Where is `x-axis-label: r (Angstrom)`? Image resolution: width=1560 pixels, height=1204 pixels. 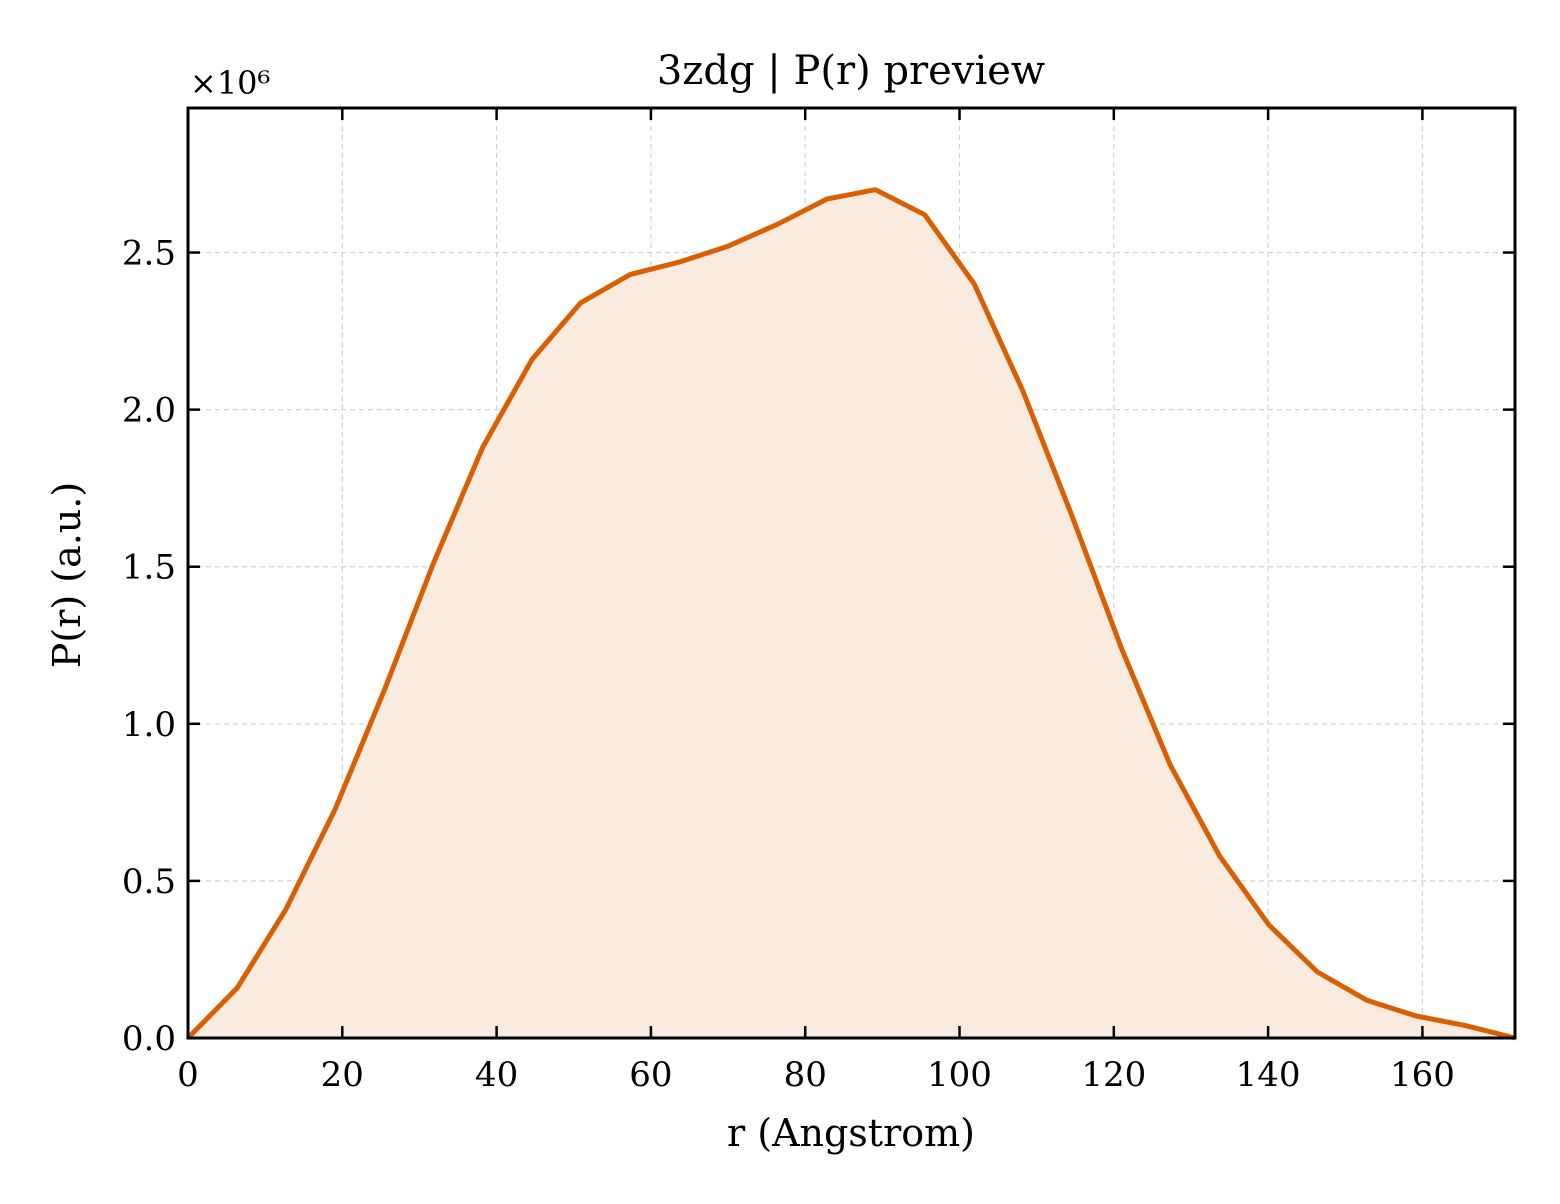 x-axis-label: r (Angstrom) is located at coordinates (851, 1133).